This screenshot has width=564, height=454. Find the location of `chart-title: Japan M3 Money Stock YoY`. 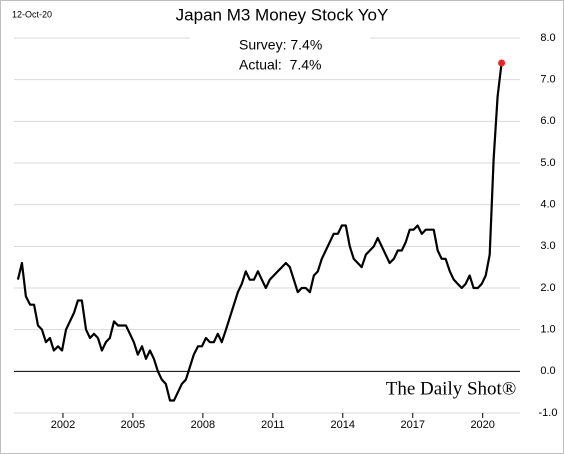

chart-title: Japan M3 Money Stock YoY is located at coordinates (282, 14).